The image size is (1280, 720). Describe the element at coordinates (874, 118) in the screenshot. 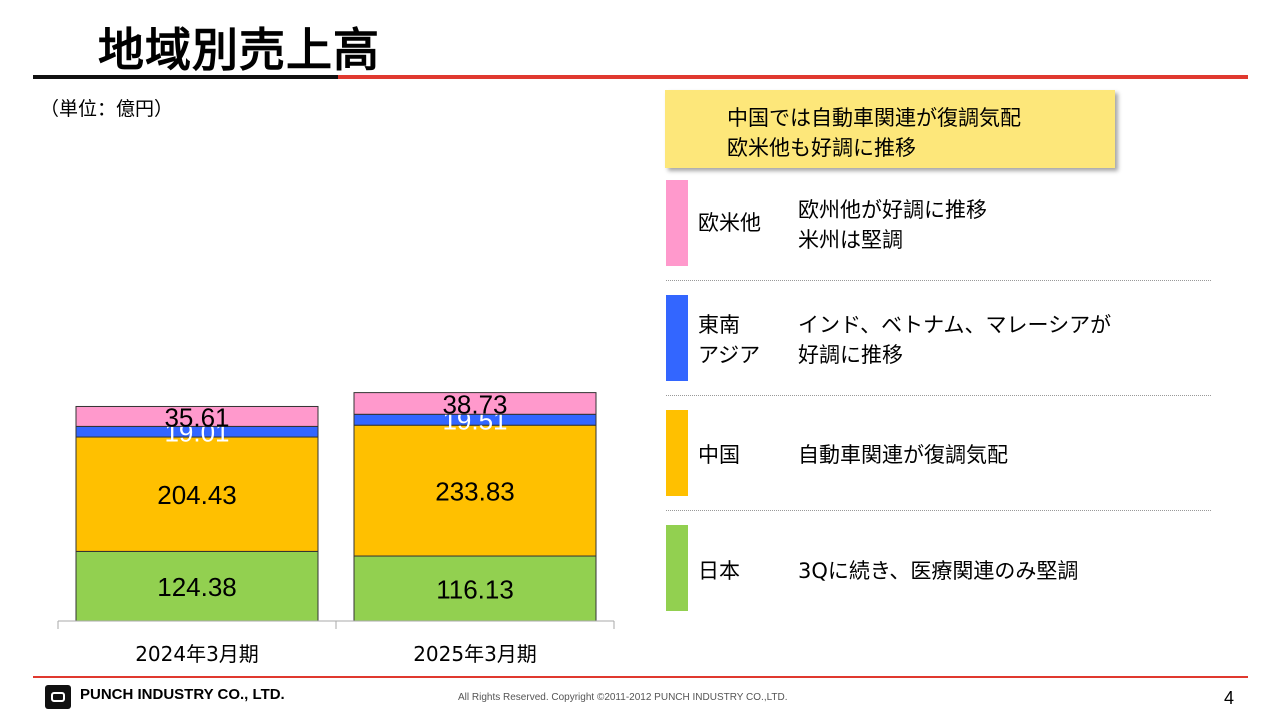

I see `callout-line-1: 中国では自動車関連が復調気配` at that location.